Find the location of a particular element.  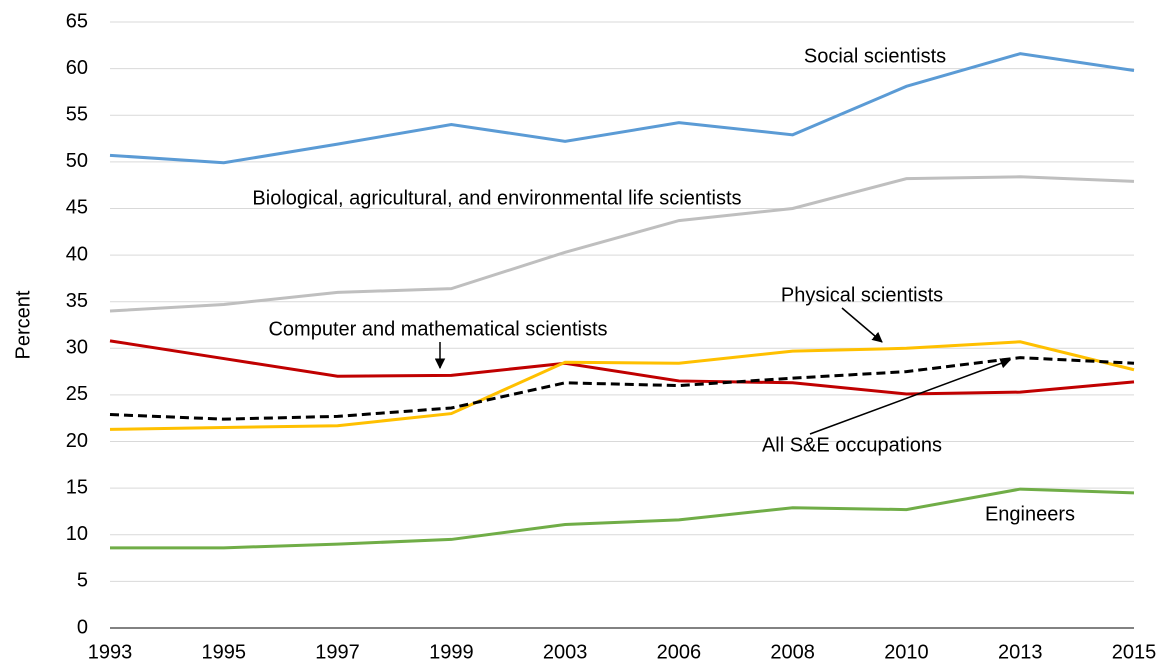

x-tick-label: 2013 is located at coordinates (1020, 652).